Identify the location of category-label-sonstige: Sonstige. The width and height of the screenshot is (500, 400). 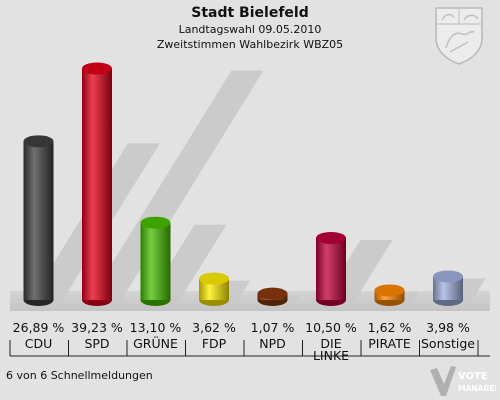
(448, 343).